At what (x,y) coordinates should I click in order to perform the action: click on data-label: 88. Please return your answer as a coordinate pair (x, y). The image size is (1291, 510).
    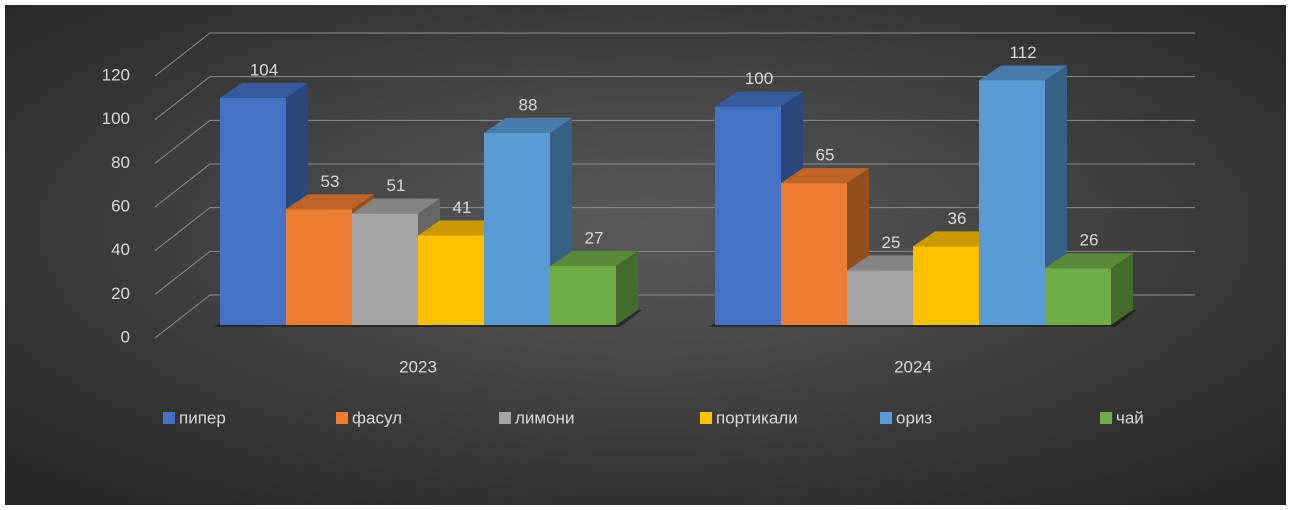
    Looking at the image, I should click on (528, 104).